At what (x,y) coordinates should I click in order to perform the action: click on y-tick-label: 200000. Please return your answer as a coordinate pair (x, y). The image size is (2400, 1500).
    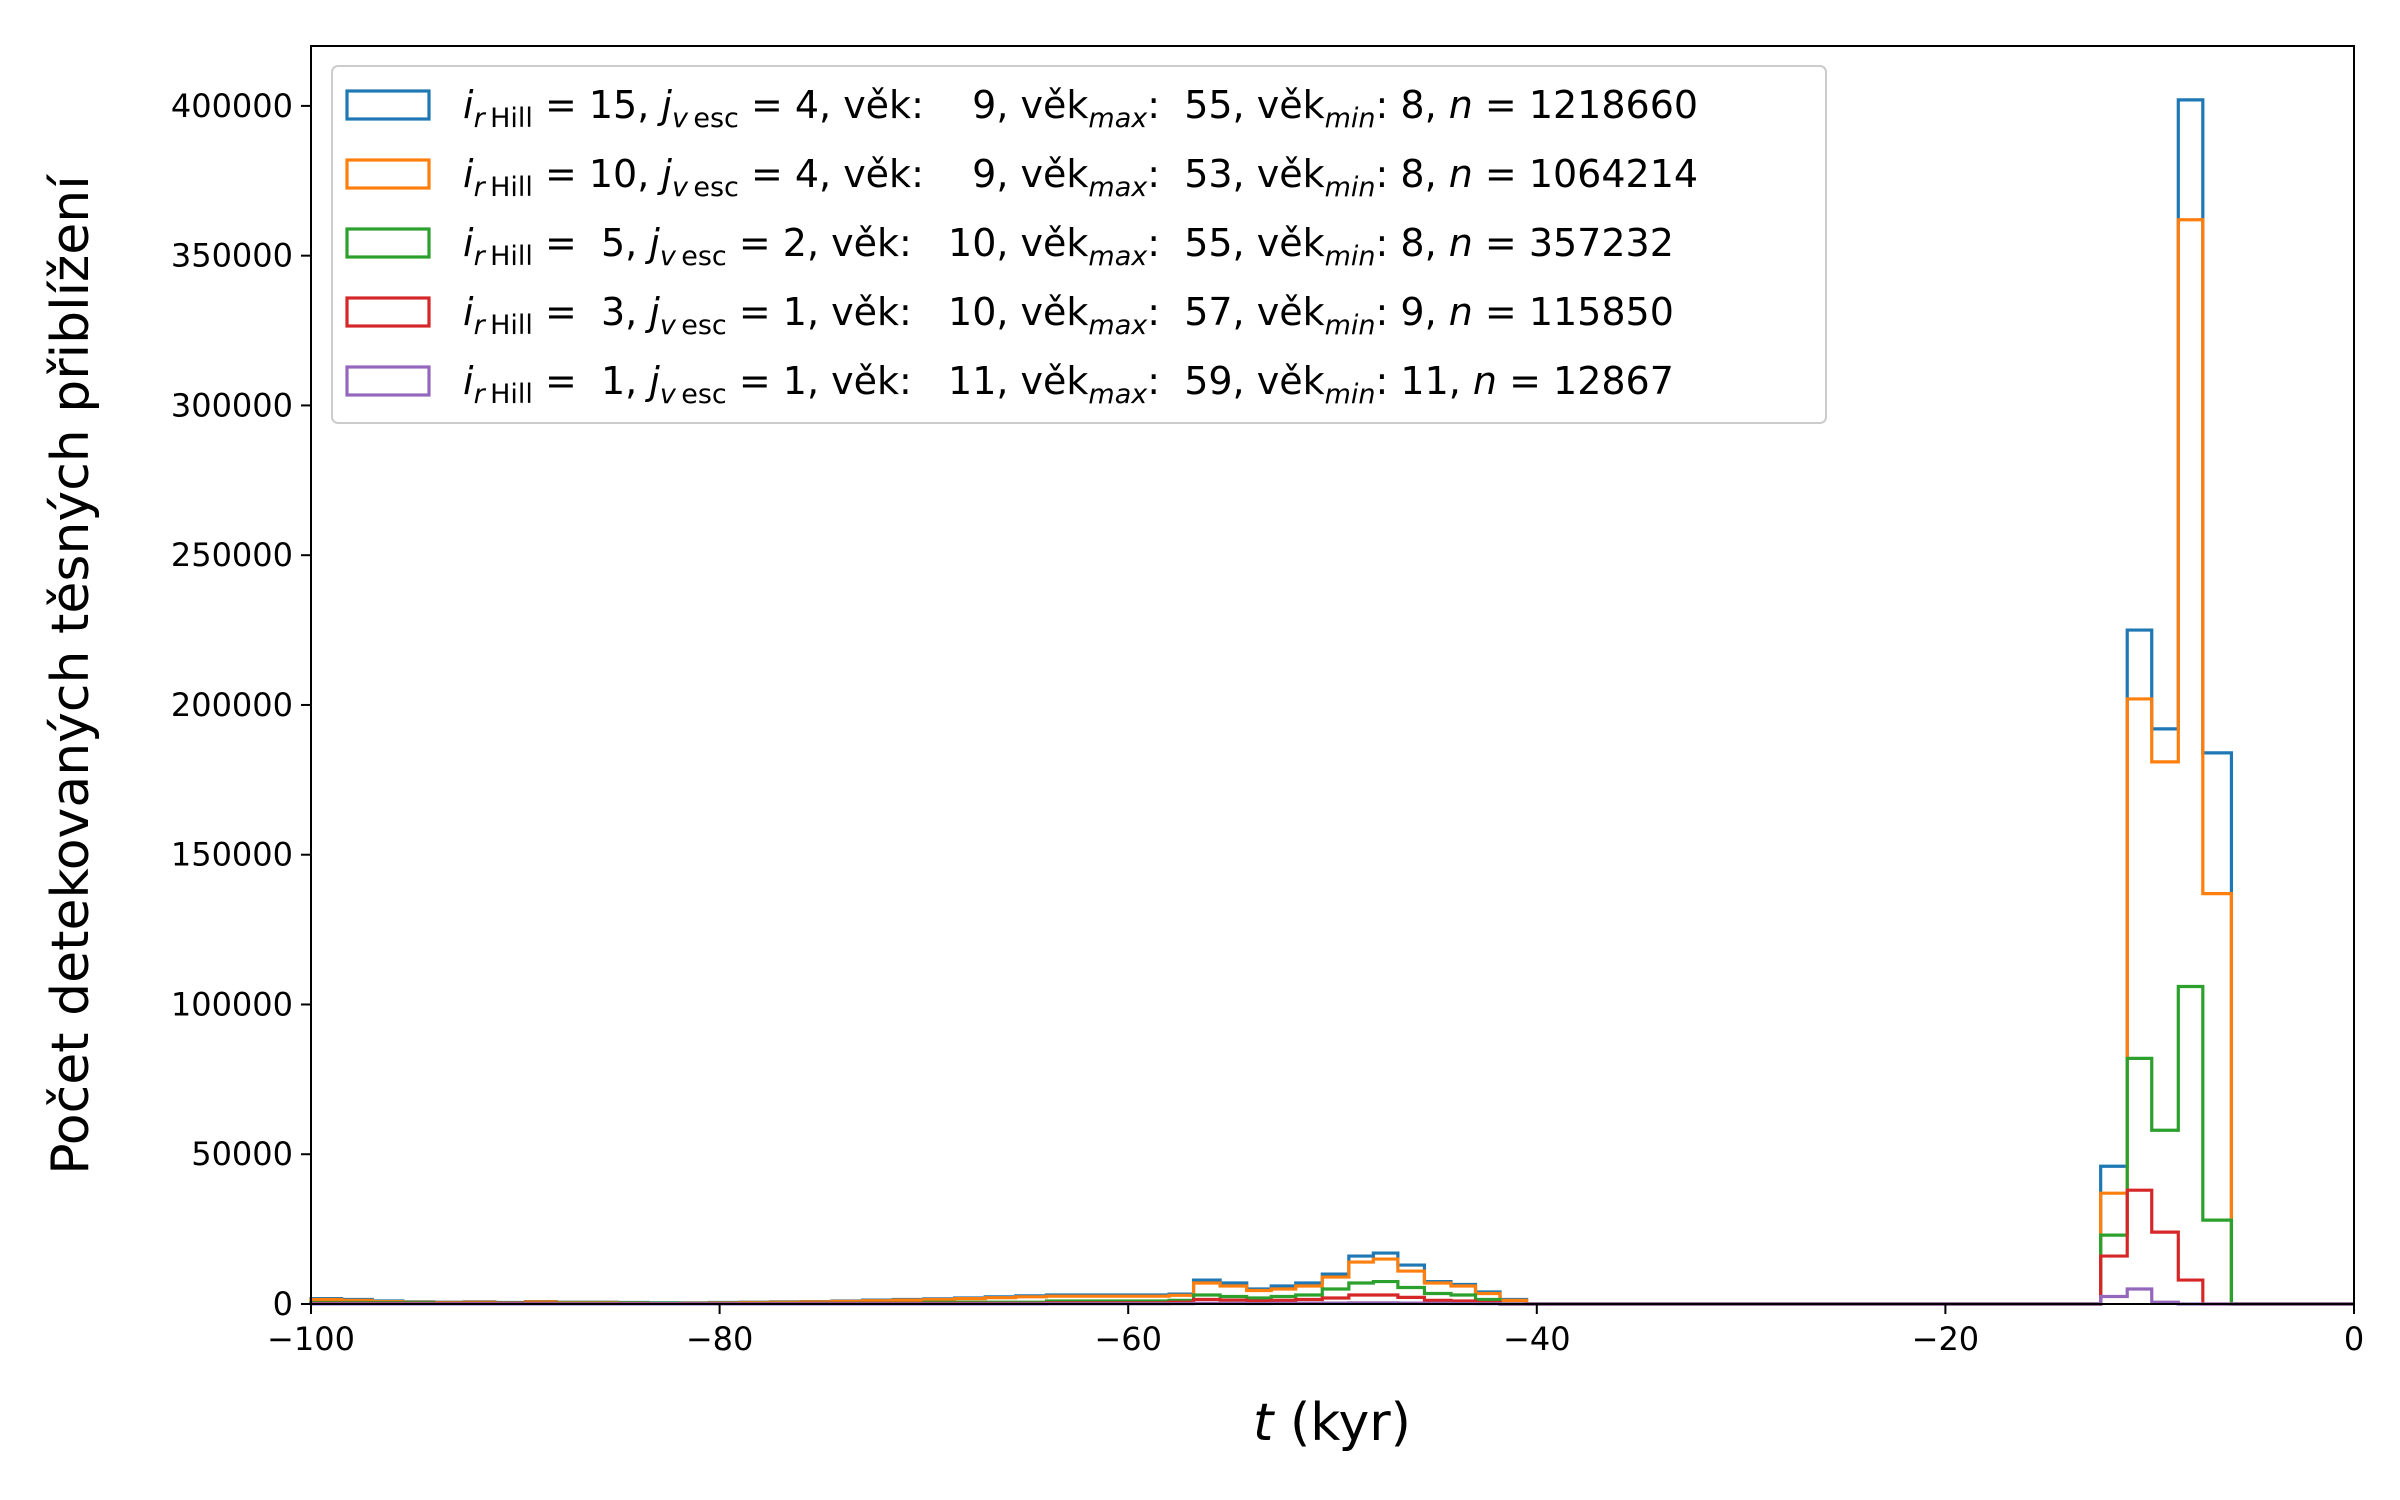
    Looking at the image, I should click on (232, 705).